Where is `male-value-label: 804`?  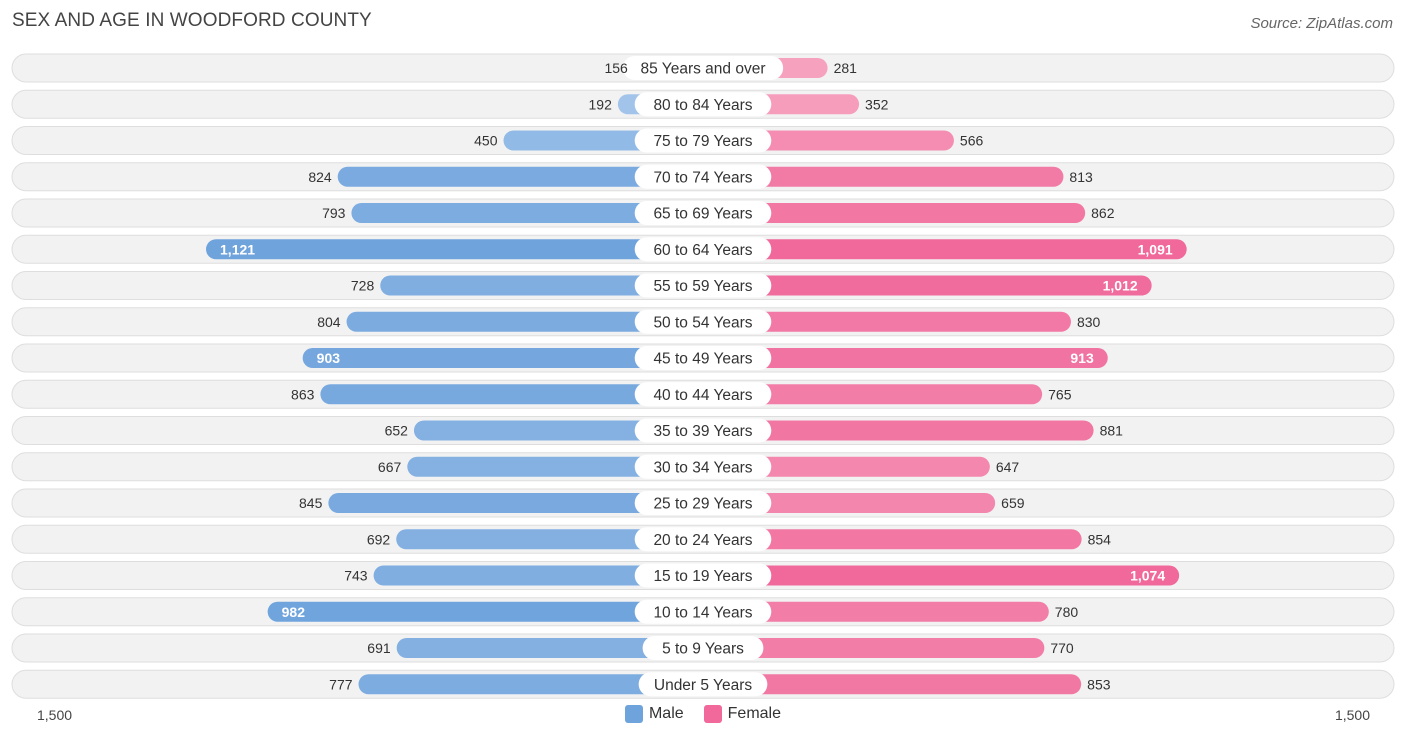
male-value-label: 804 is located at coordinates (329, 322).